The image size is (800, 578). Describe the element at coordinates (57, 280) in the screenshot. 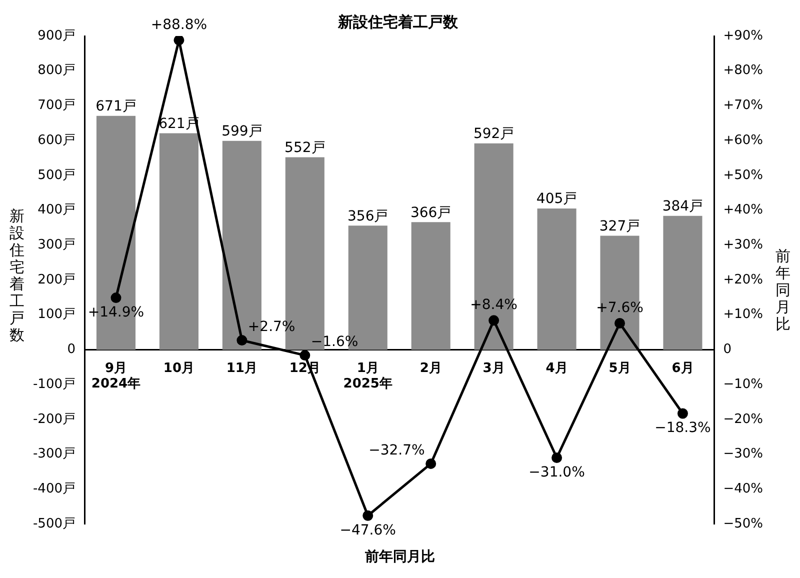

I see `y-tick-label: 200戸` at that location.